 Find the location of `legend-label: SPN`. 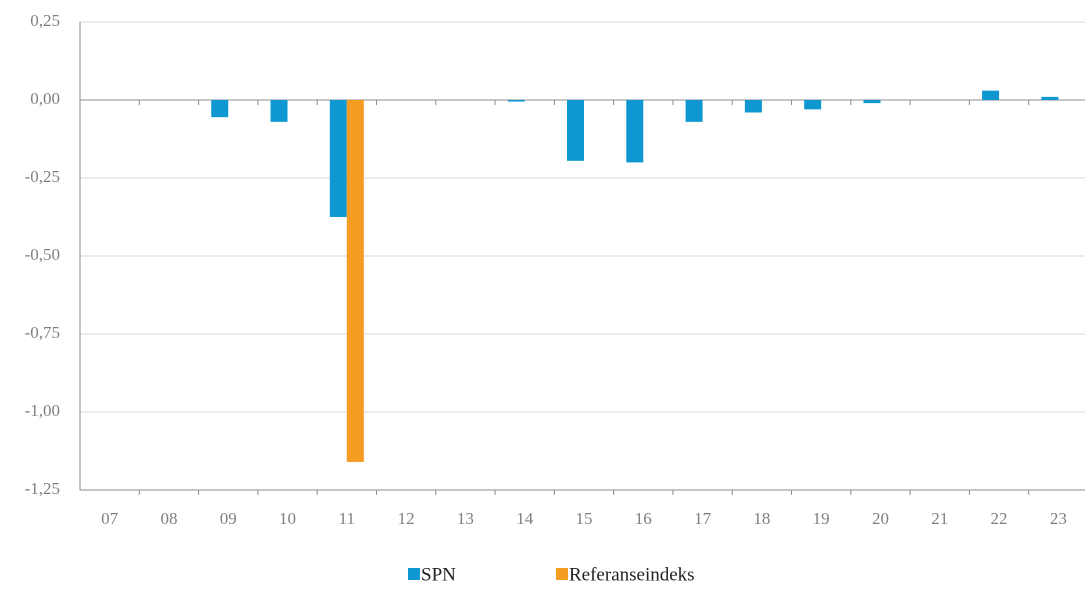

legend-label: SPN is located at coordinates (438, 574).